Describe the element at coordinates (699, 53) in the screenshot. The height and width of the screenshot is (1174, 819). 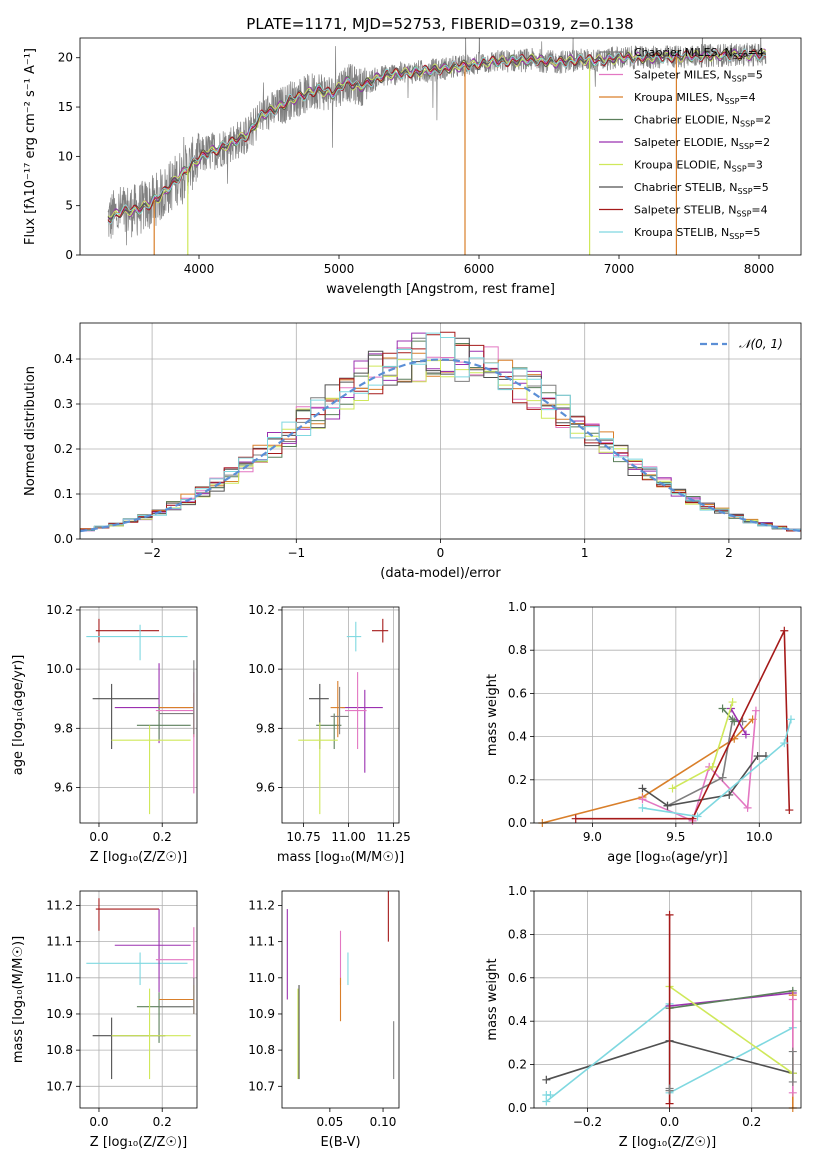
I see `legend-entry: Chabrier MILES, NSSP=4` at that location.